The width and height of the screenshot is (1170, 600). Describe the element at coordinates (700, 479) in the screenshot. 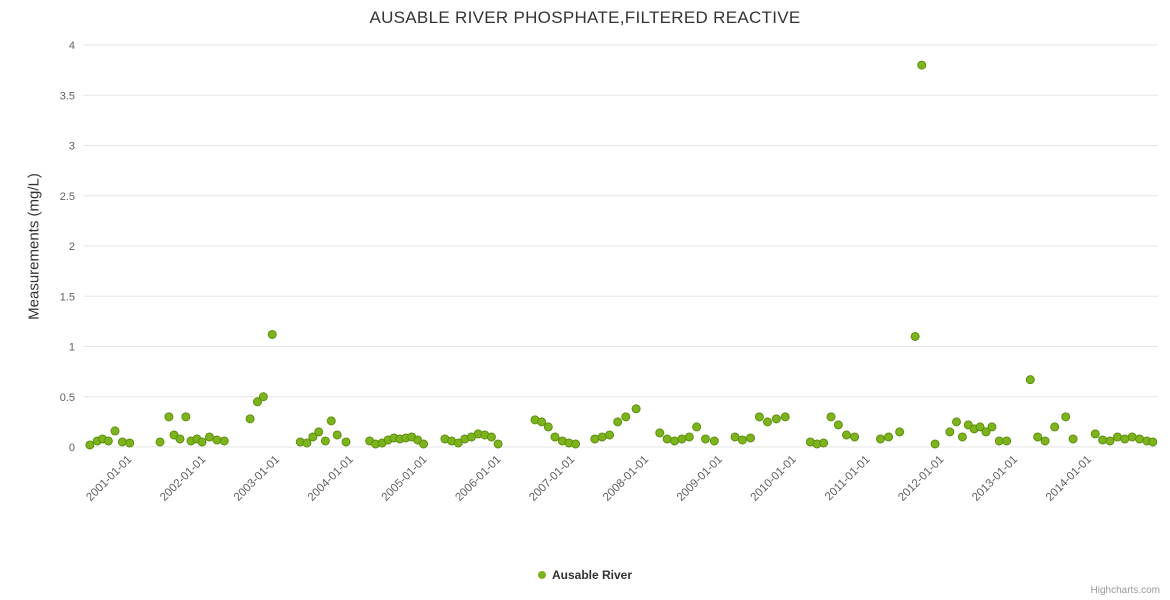

I see `x-axis-label: 2009-01-01` at that location.